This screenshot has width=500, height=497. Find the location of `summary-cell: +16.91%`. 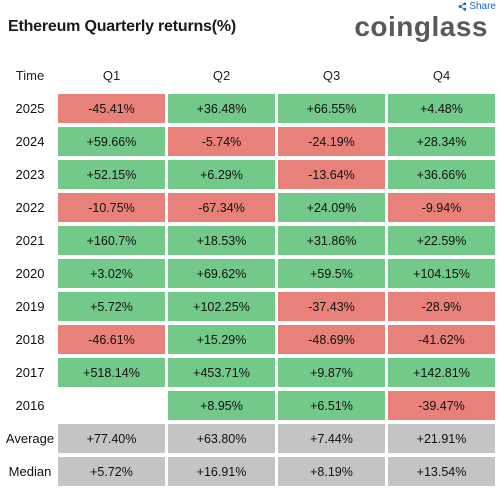

summary-cell: +16.91% is located at coordinates (221, 471).